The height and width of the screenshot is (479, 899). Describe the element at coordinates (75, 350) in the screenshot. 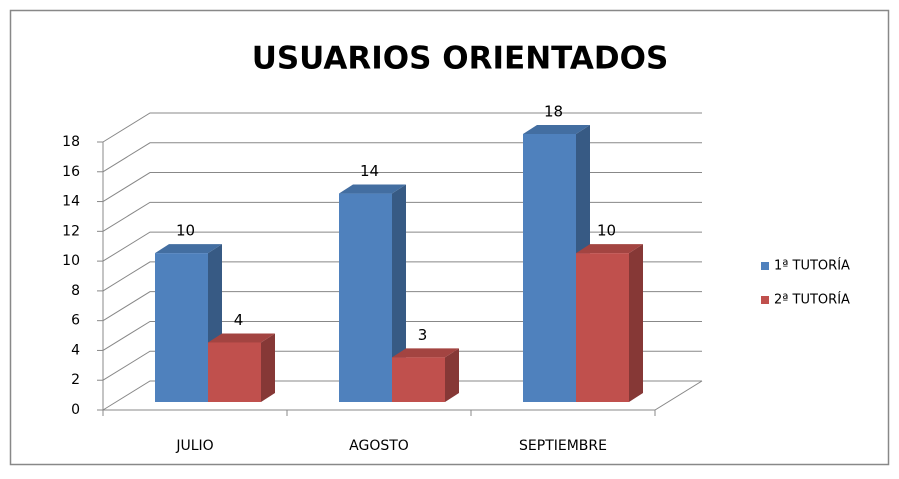

I see `y-tick-label: 4` at that location.